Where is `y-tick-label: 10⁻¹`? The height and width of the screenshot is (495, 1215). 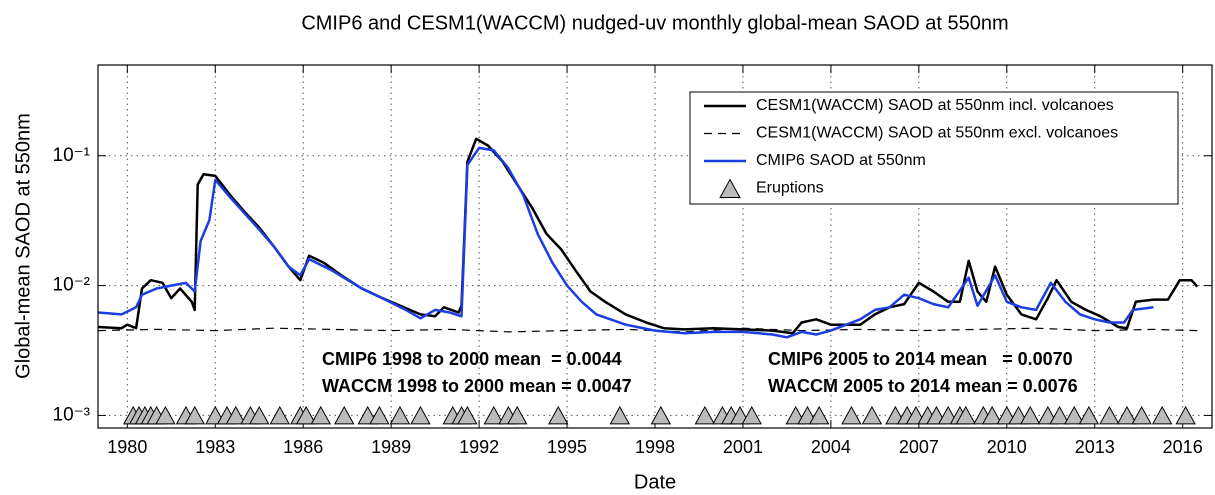
y-tick-label: 10⁻¹ is located at coordinates (72, 155).